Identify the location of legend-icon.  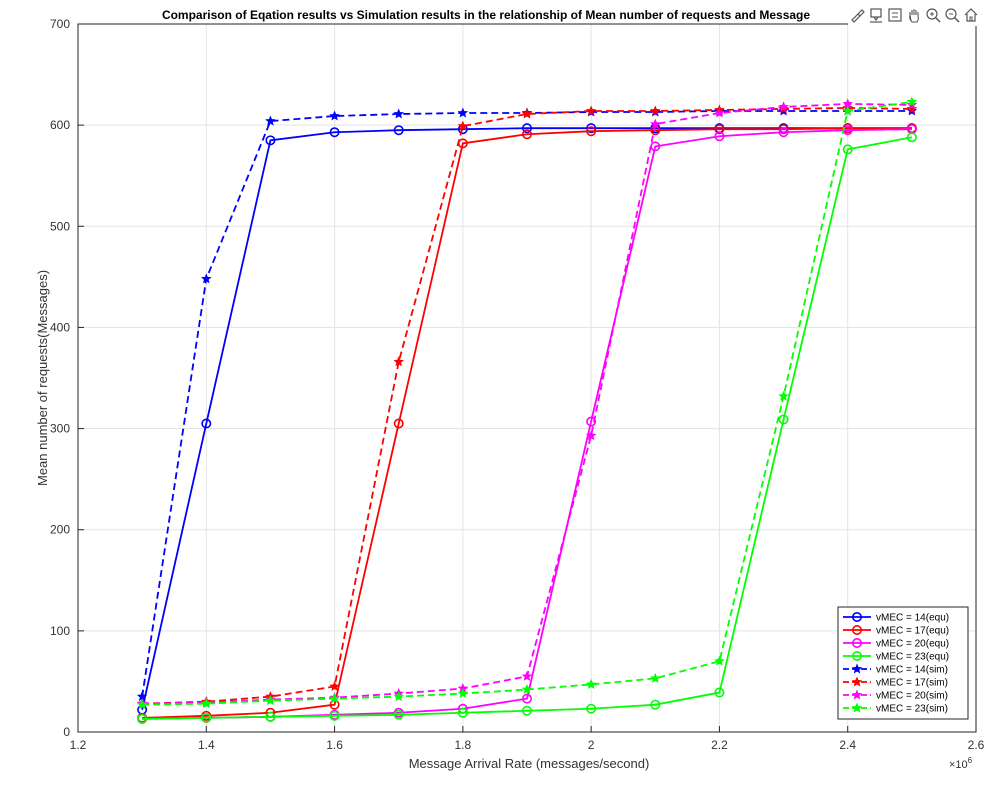
(894, 15).